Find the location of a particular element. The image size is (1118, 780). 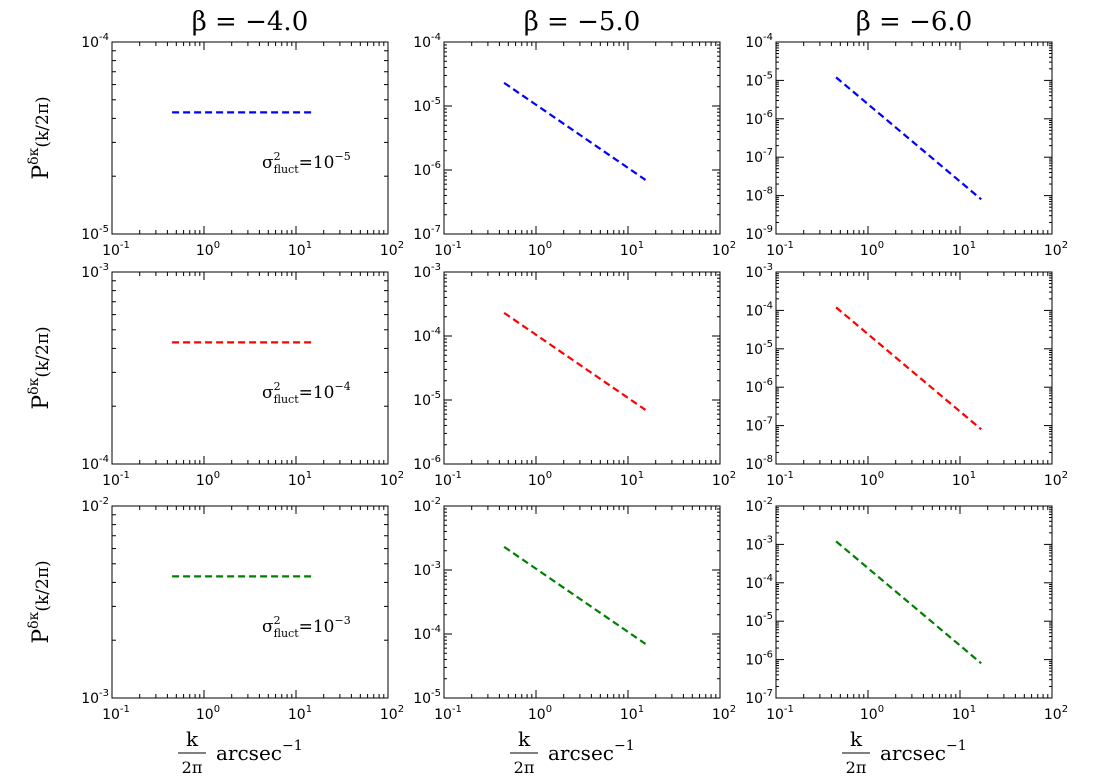

ylabel-sup: δκ is located at coordinates (34, 155).